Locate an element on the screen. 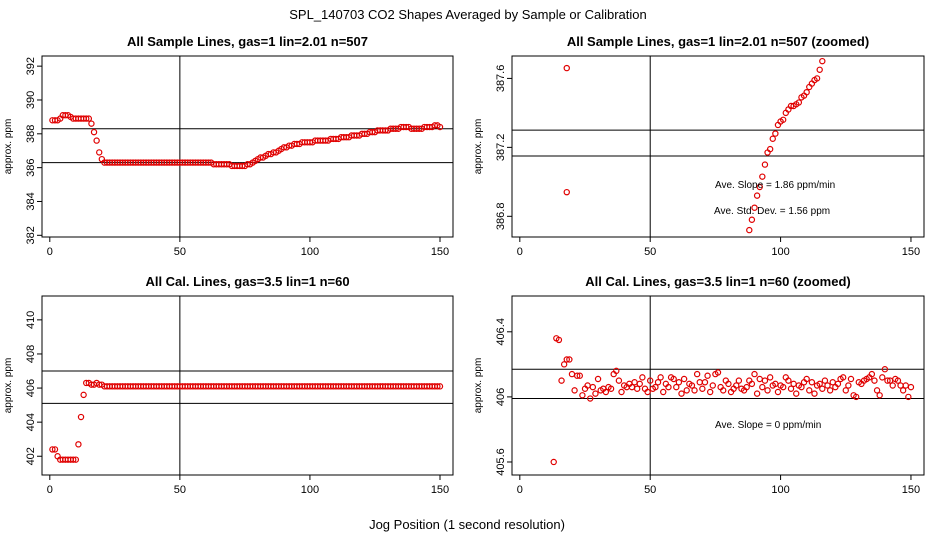 The image size is (936, 540). y-tick-label: 404 is located at coordinates (31, 422).